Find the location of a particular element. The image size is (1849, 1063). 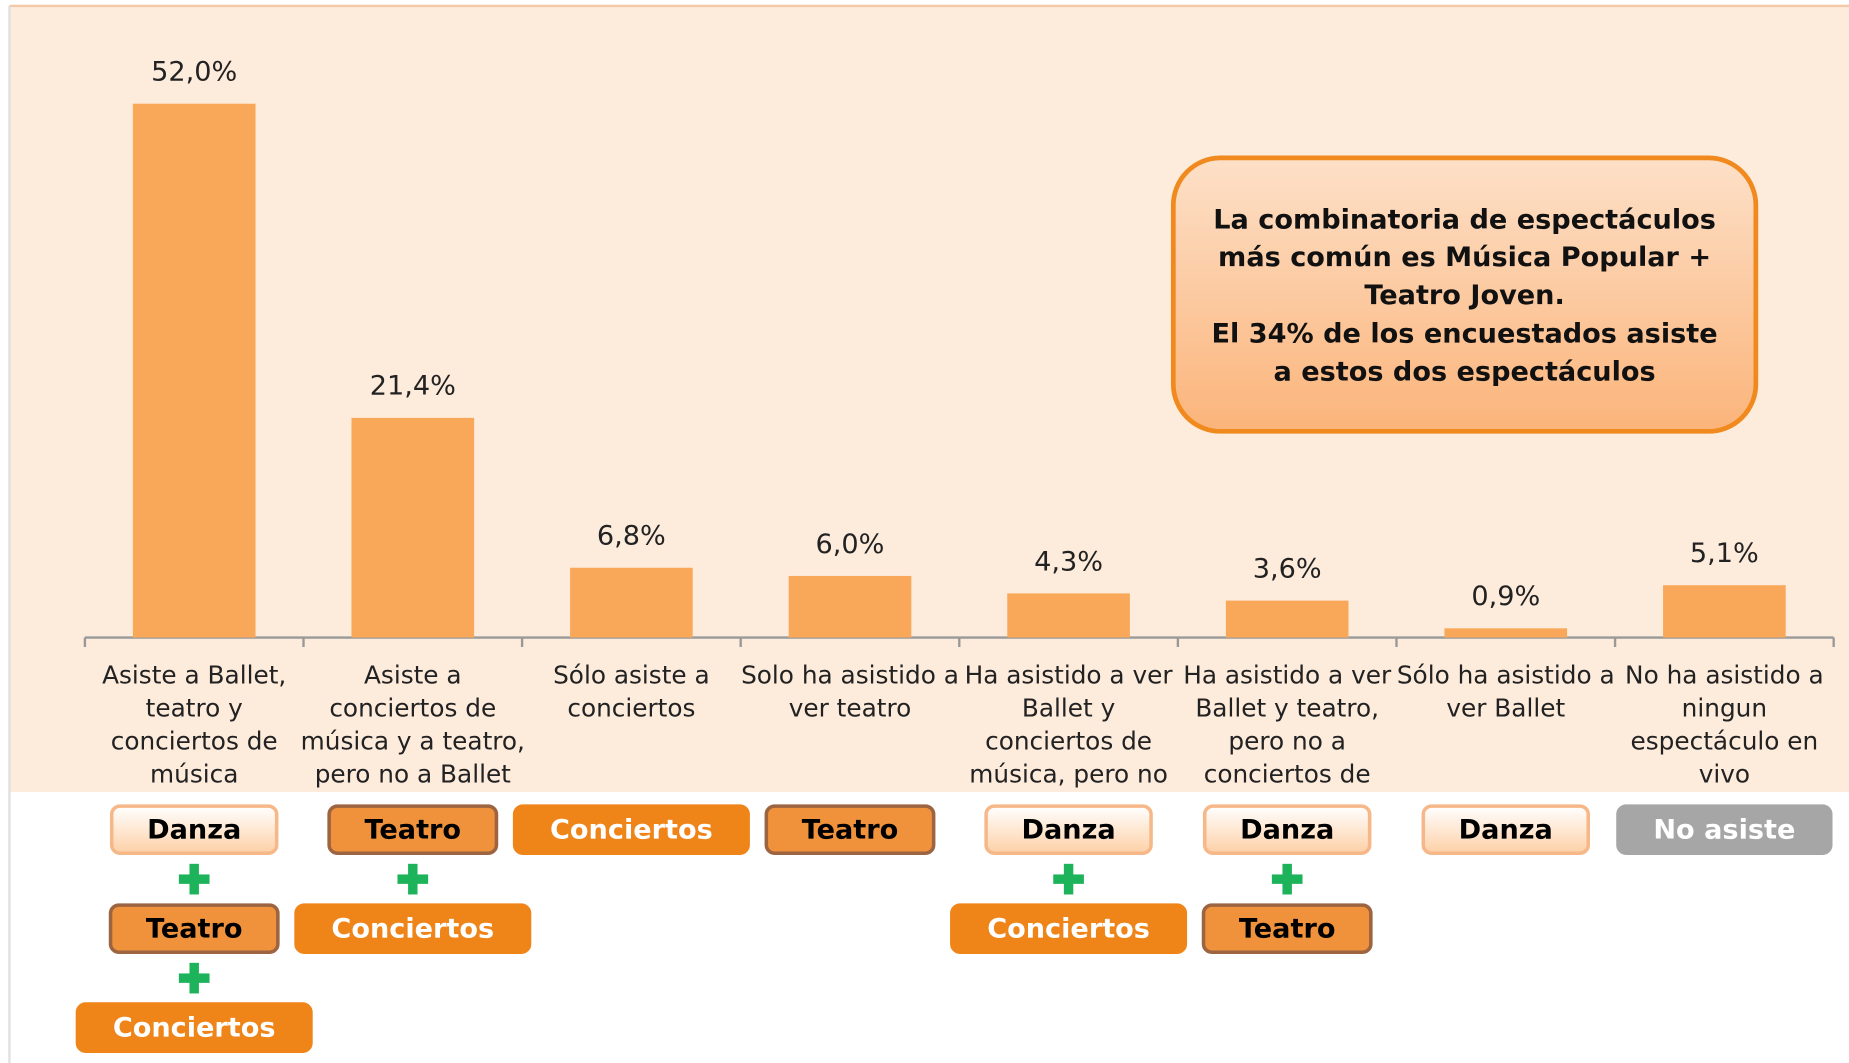

value-label: 3,6% is located at coordinates (1287, 568).